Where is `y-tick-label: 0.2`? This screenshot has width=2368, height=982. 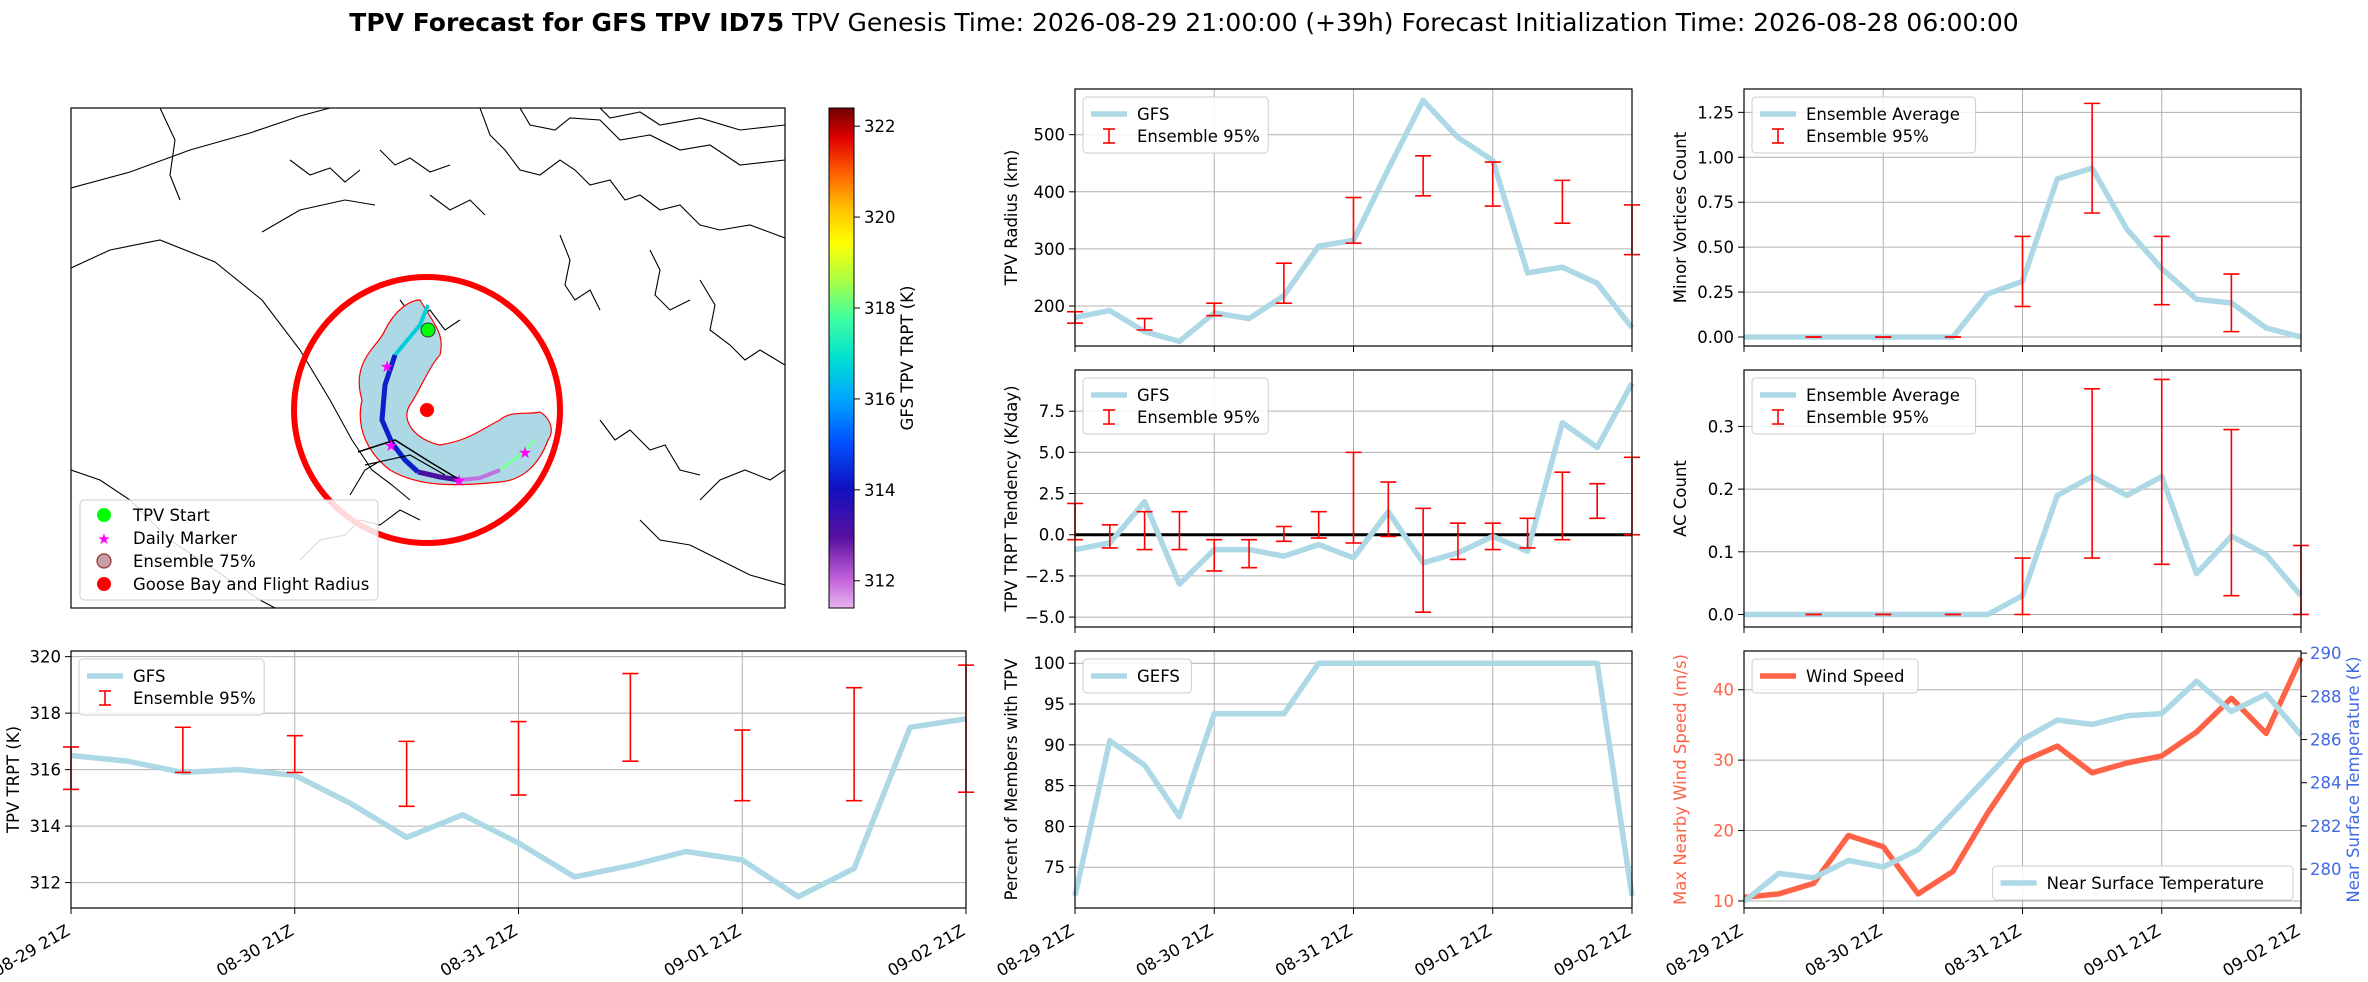 y-tick-label: 0.2 is located at coordinates (1721, 489).